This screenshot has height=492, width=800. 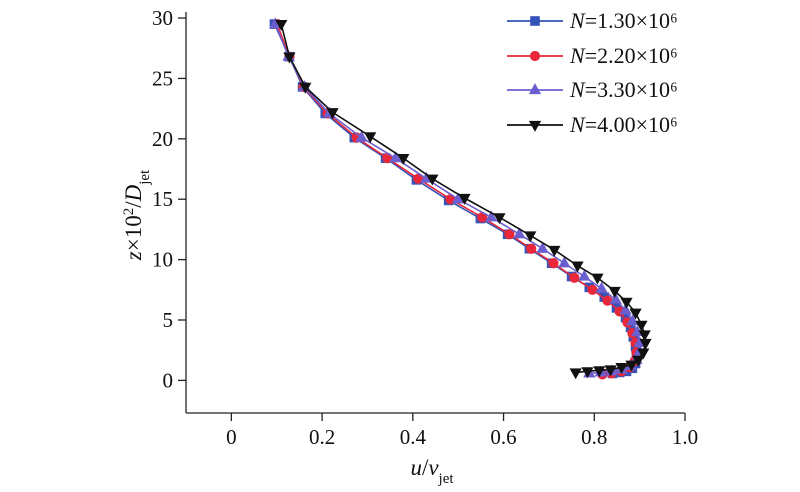 What do you see at coordinates (446, 479) in the screenshot?
I see `x-axis-label-part: jet` at bounding box center [446, 479].